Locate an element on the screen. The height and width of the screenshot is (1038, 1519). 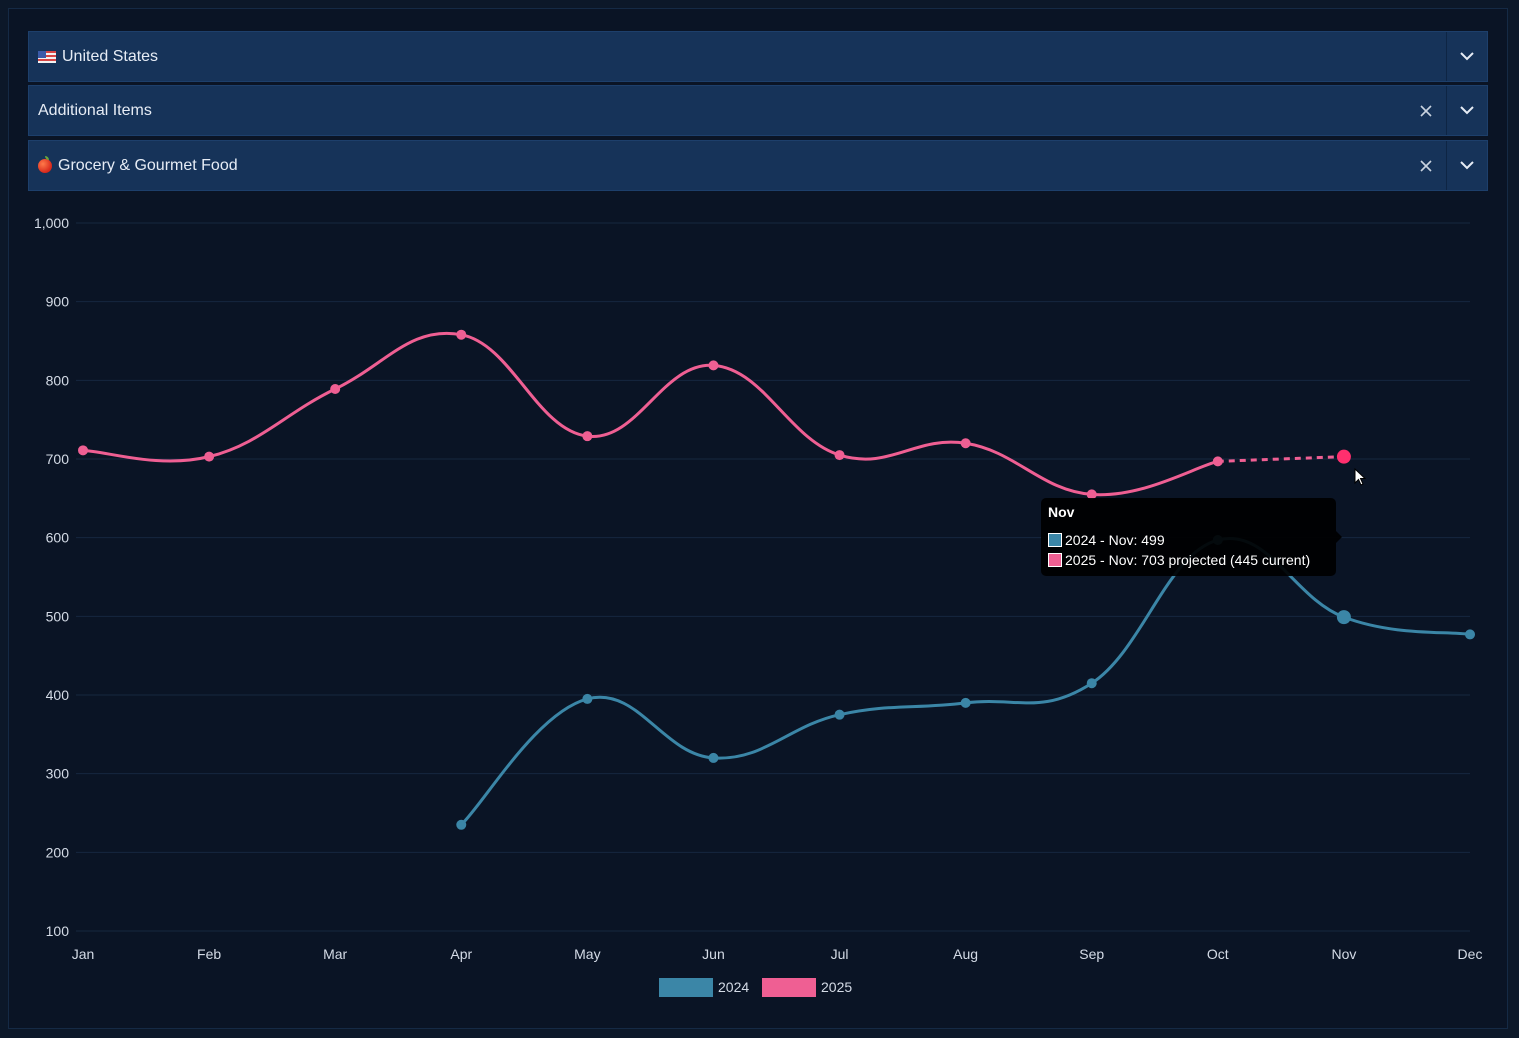
items-select-label: Additional Items is located at coordinates (95, 110).